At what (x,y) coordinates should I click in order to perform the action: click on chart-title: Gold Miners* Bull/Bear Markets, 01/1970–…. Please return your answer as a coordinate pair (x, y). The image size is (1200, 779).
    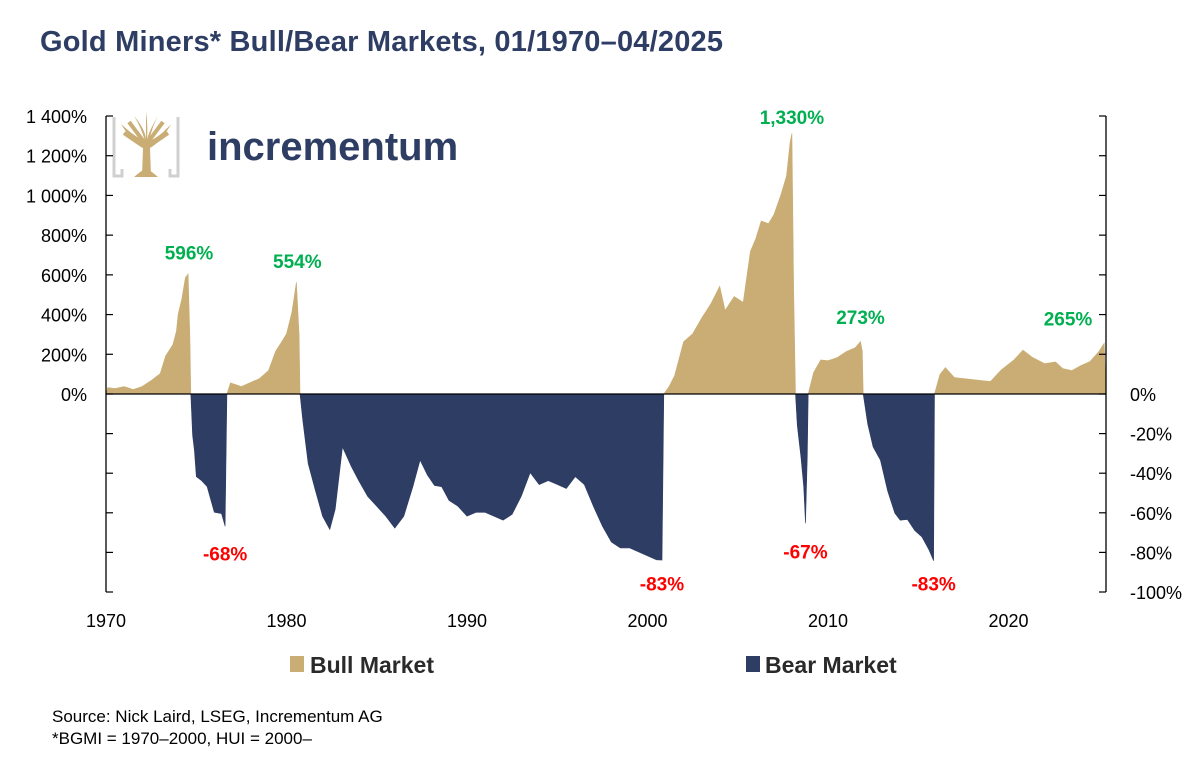
    Looking at the image, I should click on (382, 42).